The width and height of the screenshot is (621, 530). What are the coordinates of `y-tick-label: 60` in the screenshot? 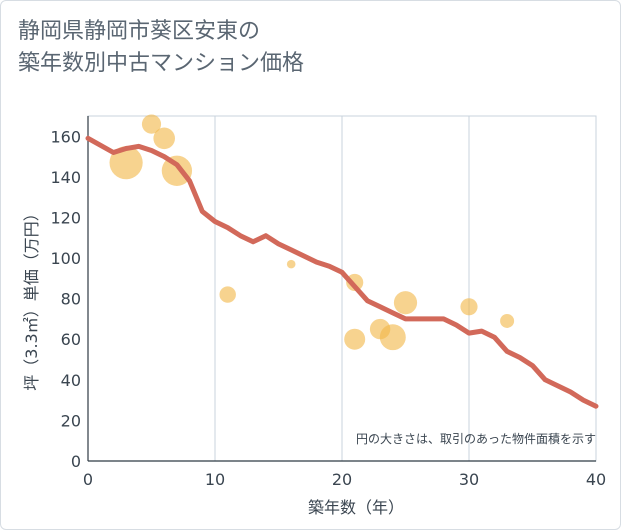 It's located at (71, 339).